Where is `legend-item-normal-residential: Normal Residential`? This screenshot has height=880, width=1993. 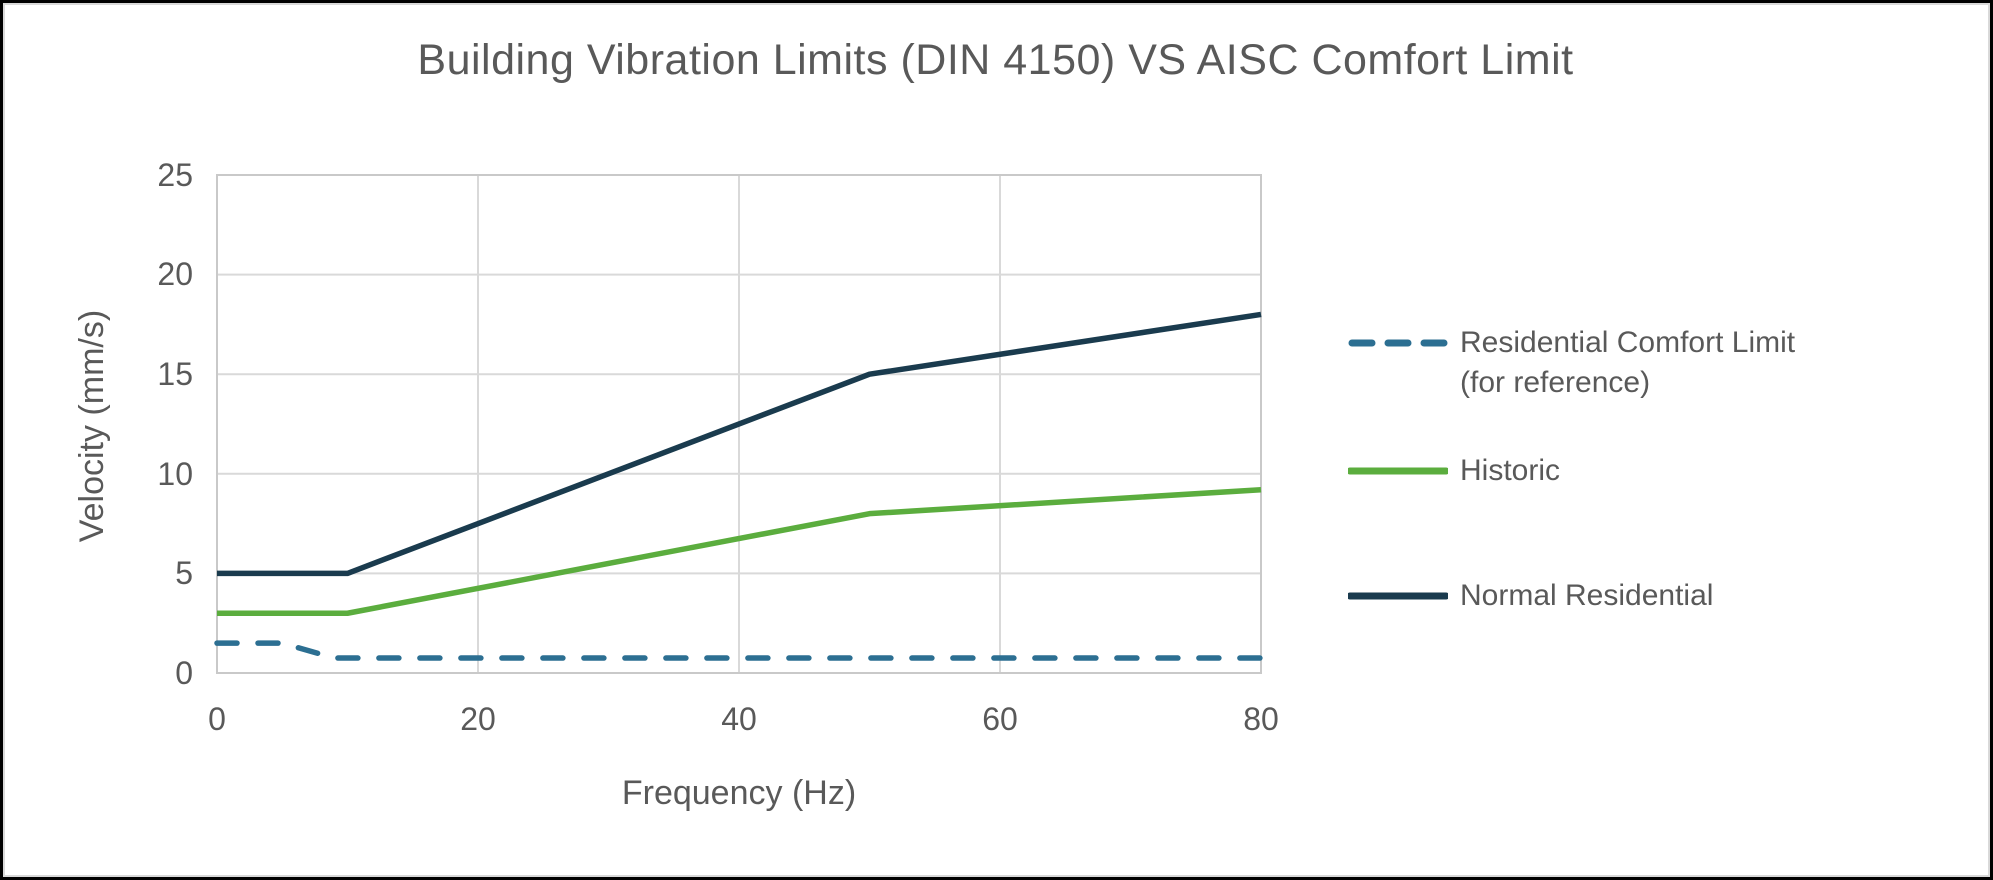 legend-item-normal-residential: Normal Residential is located at coordinates (1530, 596).